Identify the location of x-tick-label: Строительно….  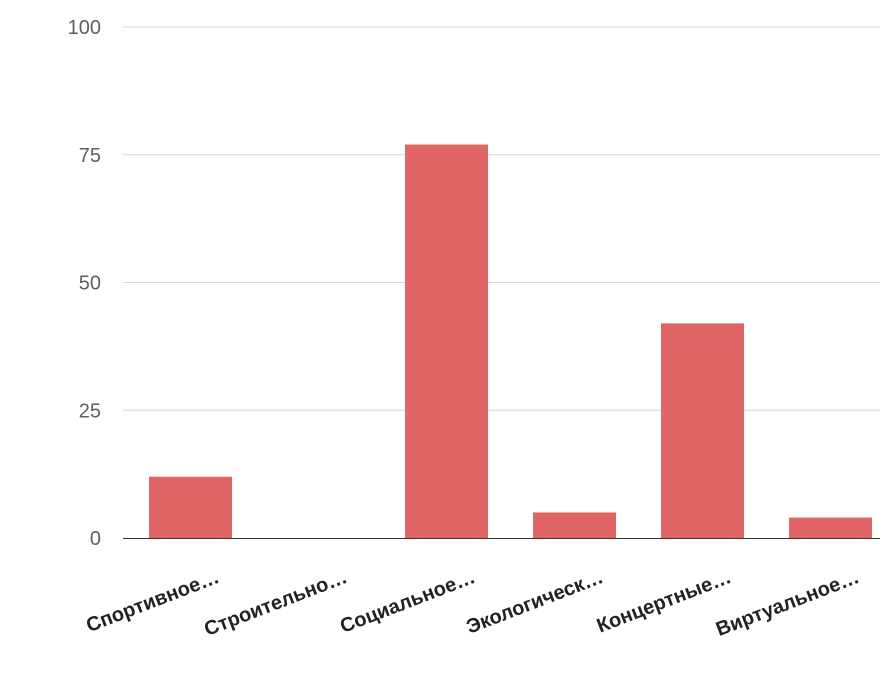
(275, 603).